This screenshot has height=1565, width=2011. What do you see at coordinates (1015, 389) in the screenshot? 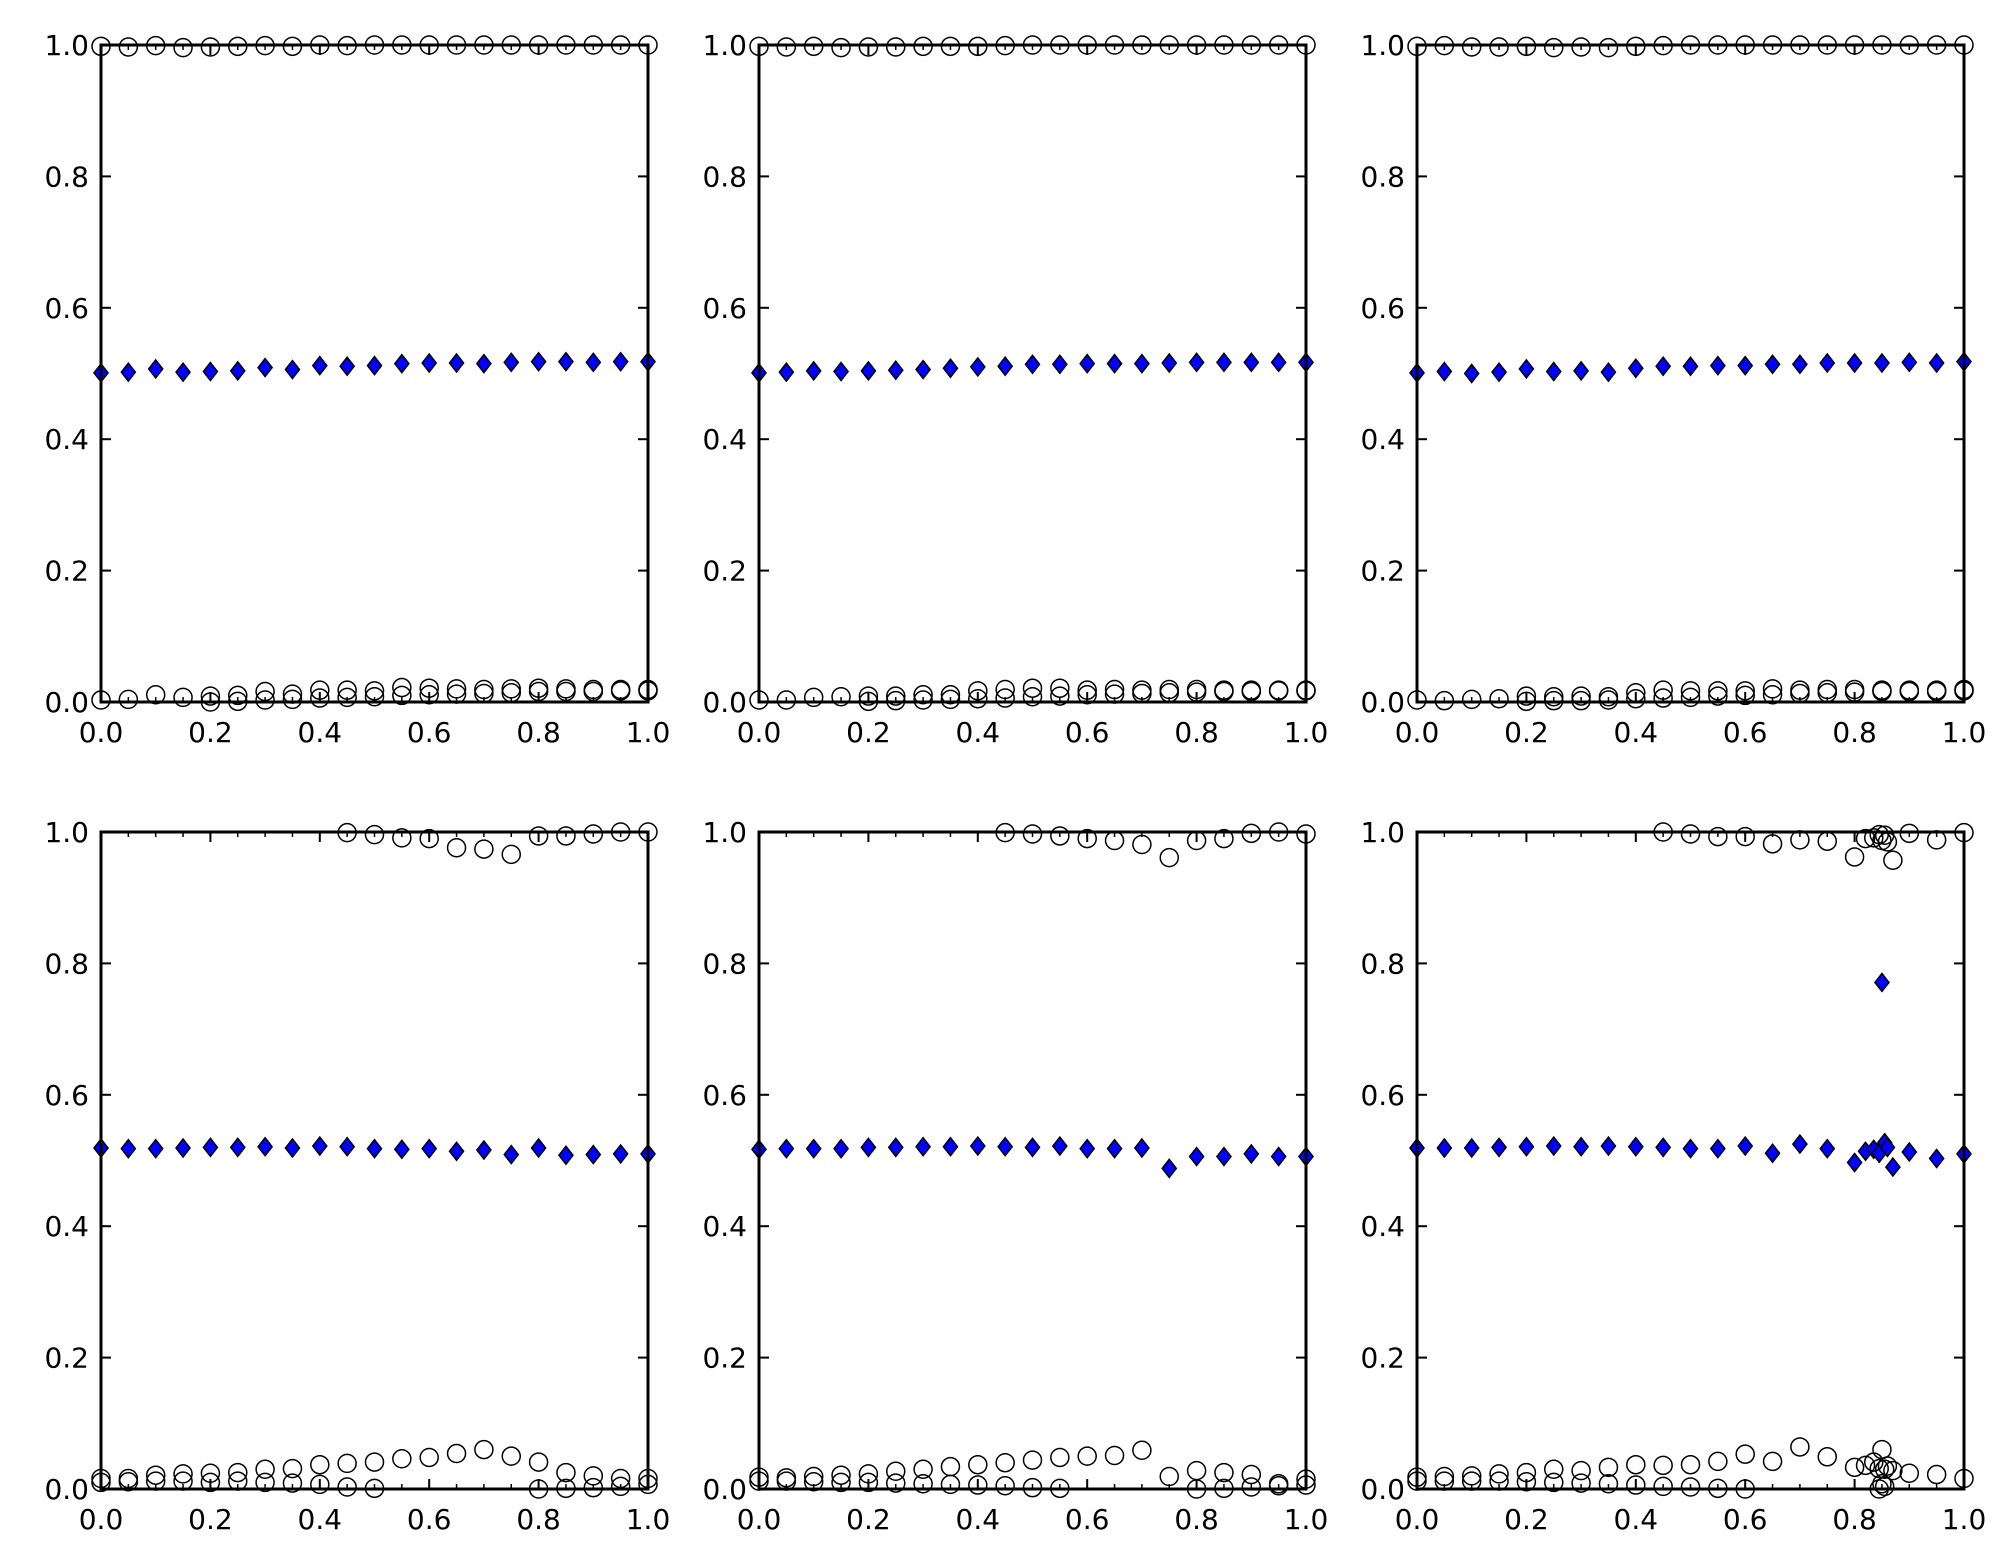
I see `chart-panel-2: 0.0 0.2 0.4 0.6 0.8 1.0 0.0 0.2 0.4 0.6 0.8 1.0` at bounding box center [1015, 389].